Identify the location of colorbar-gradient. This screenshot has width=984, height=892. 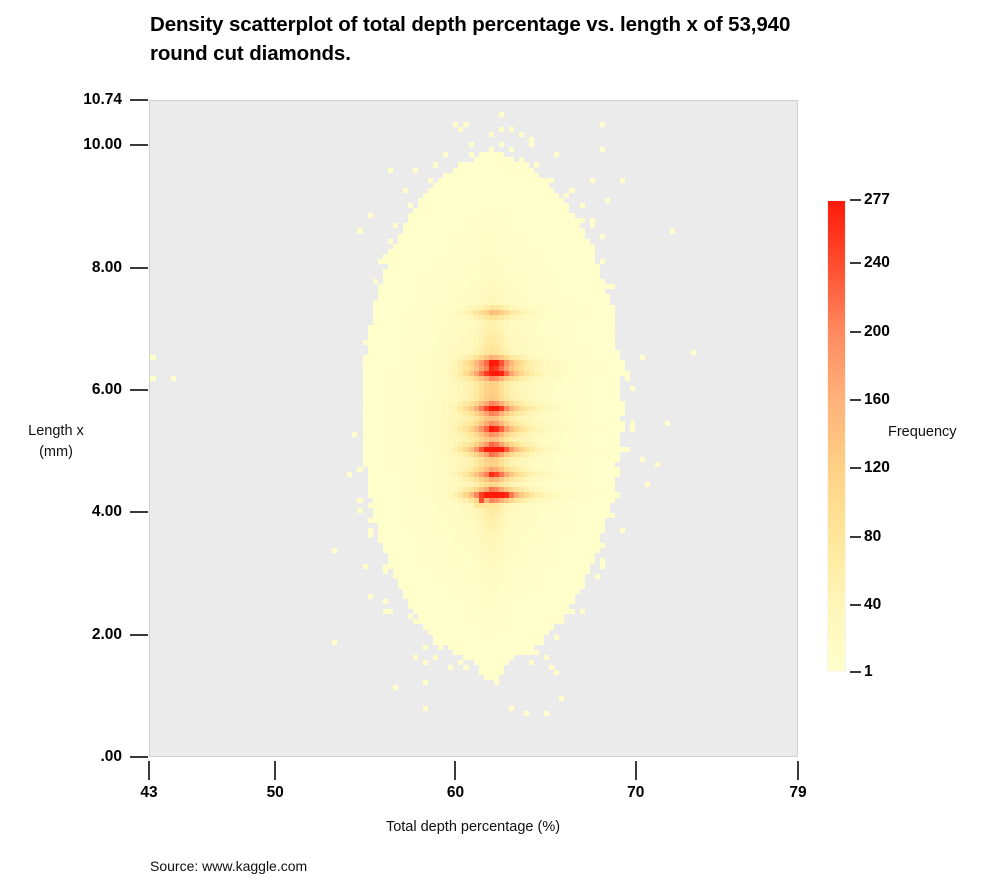
(836, 436).